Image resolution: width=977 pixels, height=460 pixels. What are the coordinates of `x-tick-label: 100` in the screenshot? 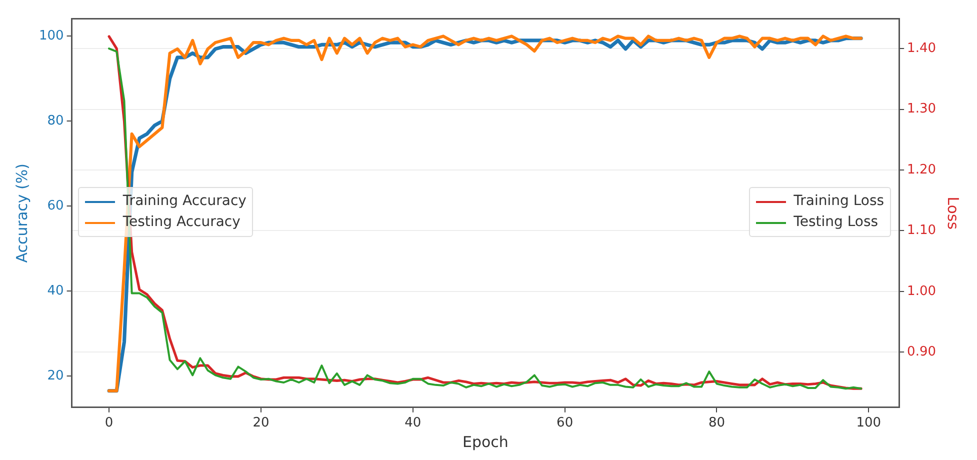 It's located at (869, 423).